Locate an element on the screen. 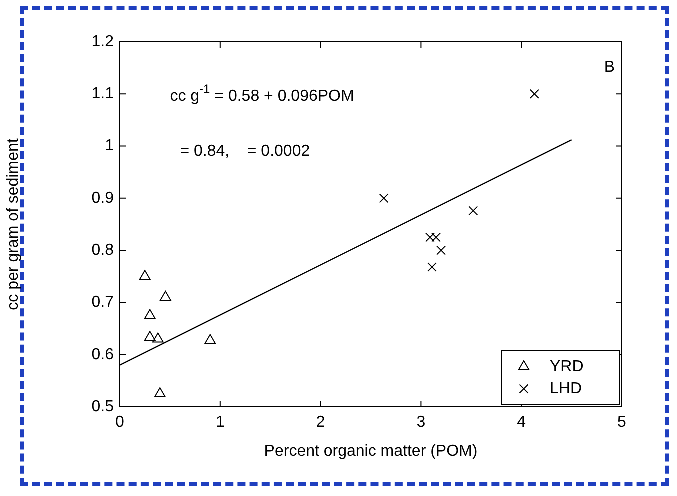  x-tick-label: 2 is located at coordinates (321, 423).